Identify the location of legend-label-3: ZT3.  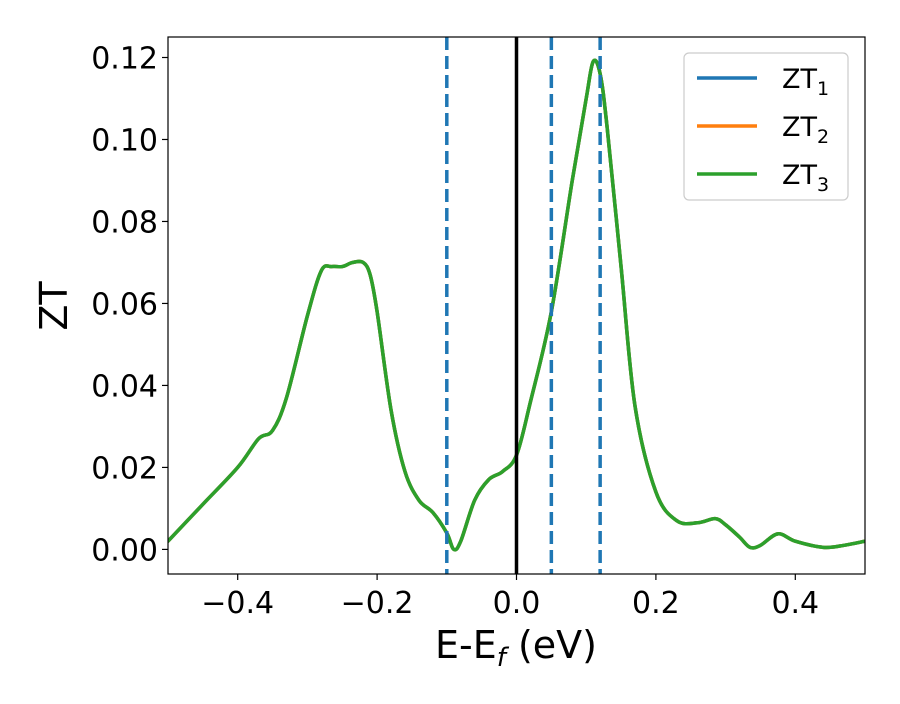
(805, 178).